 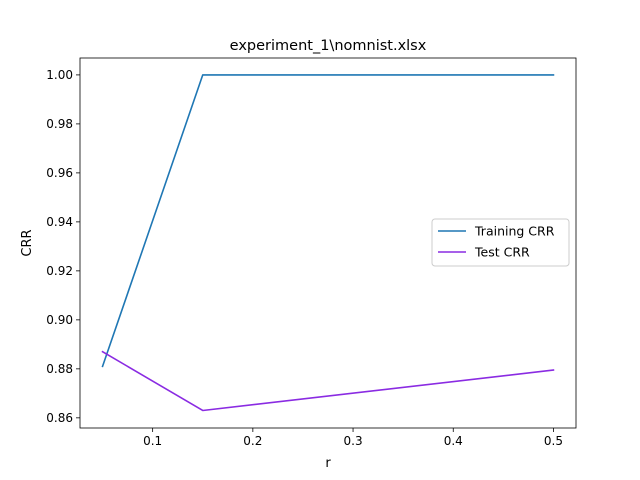 I want to click on legend-box, so click(x=500, y=242).